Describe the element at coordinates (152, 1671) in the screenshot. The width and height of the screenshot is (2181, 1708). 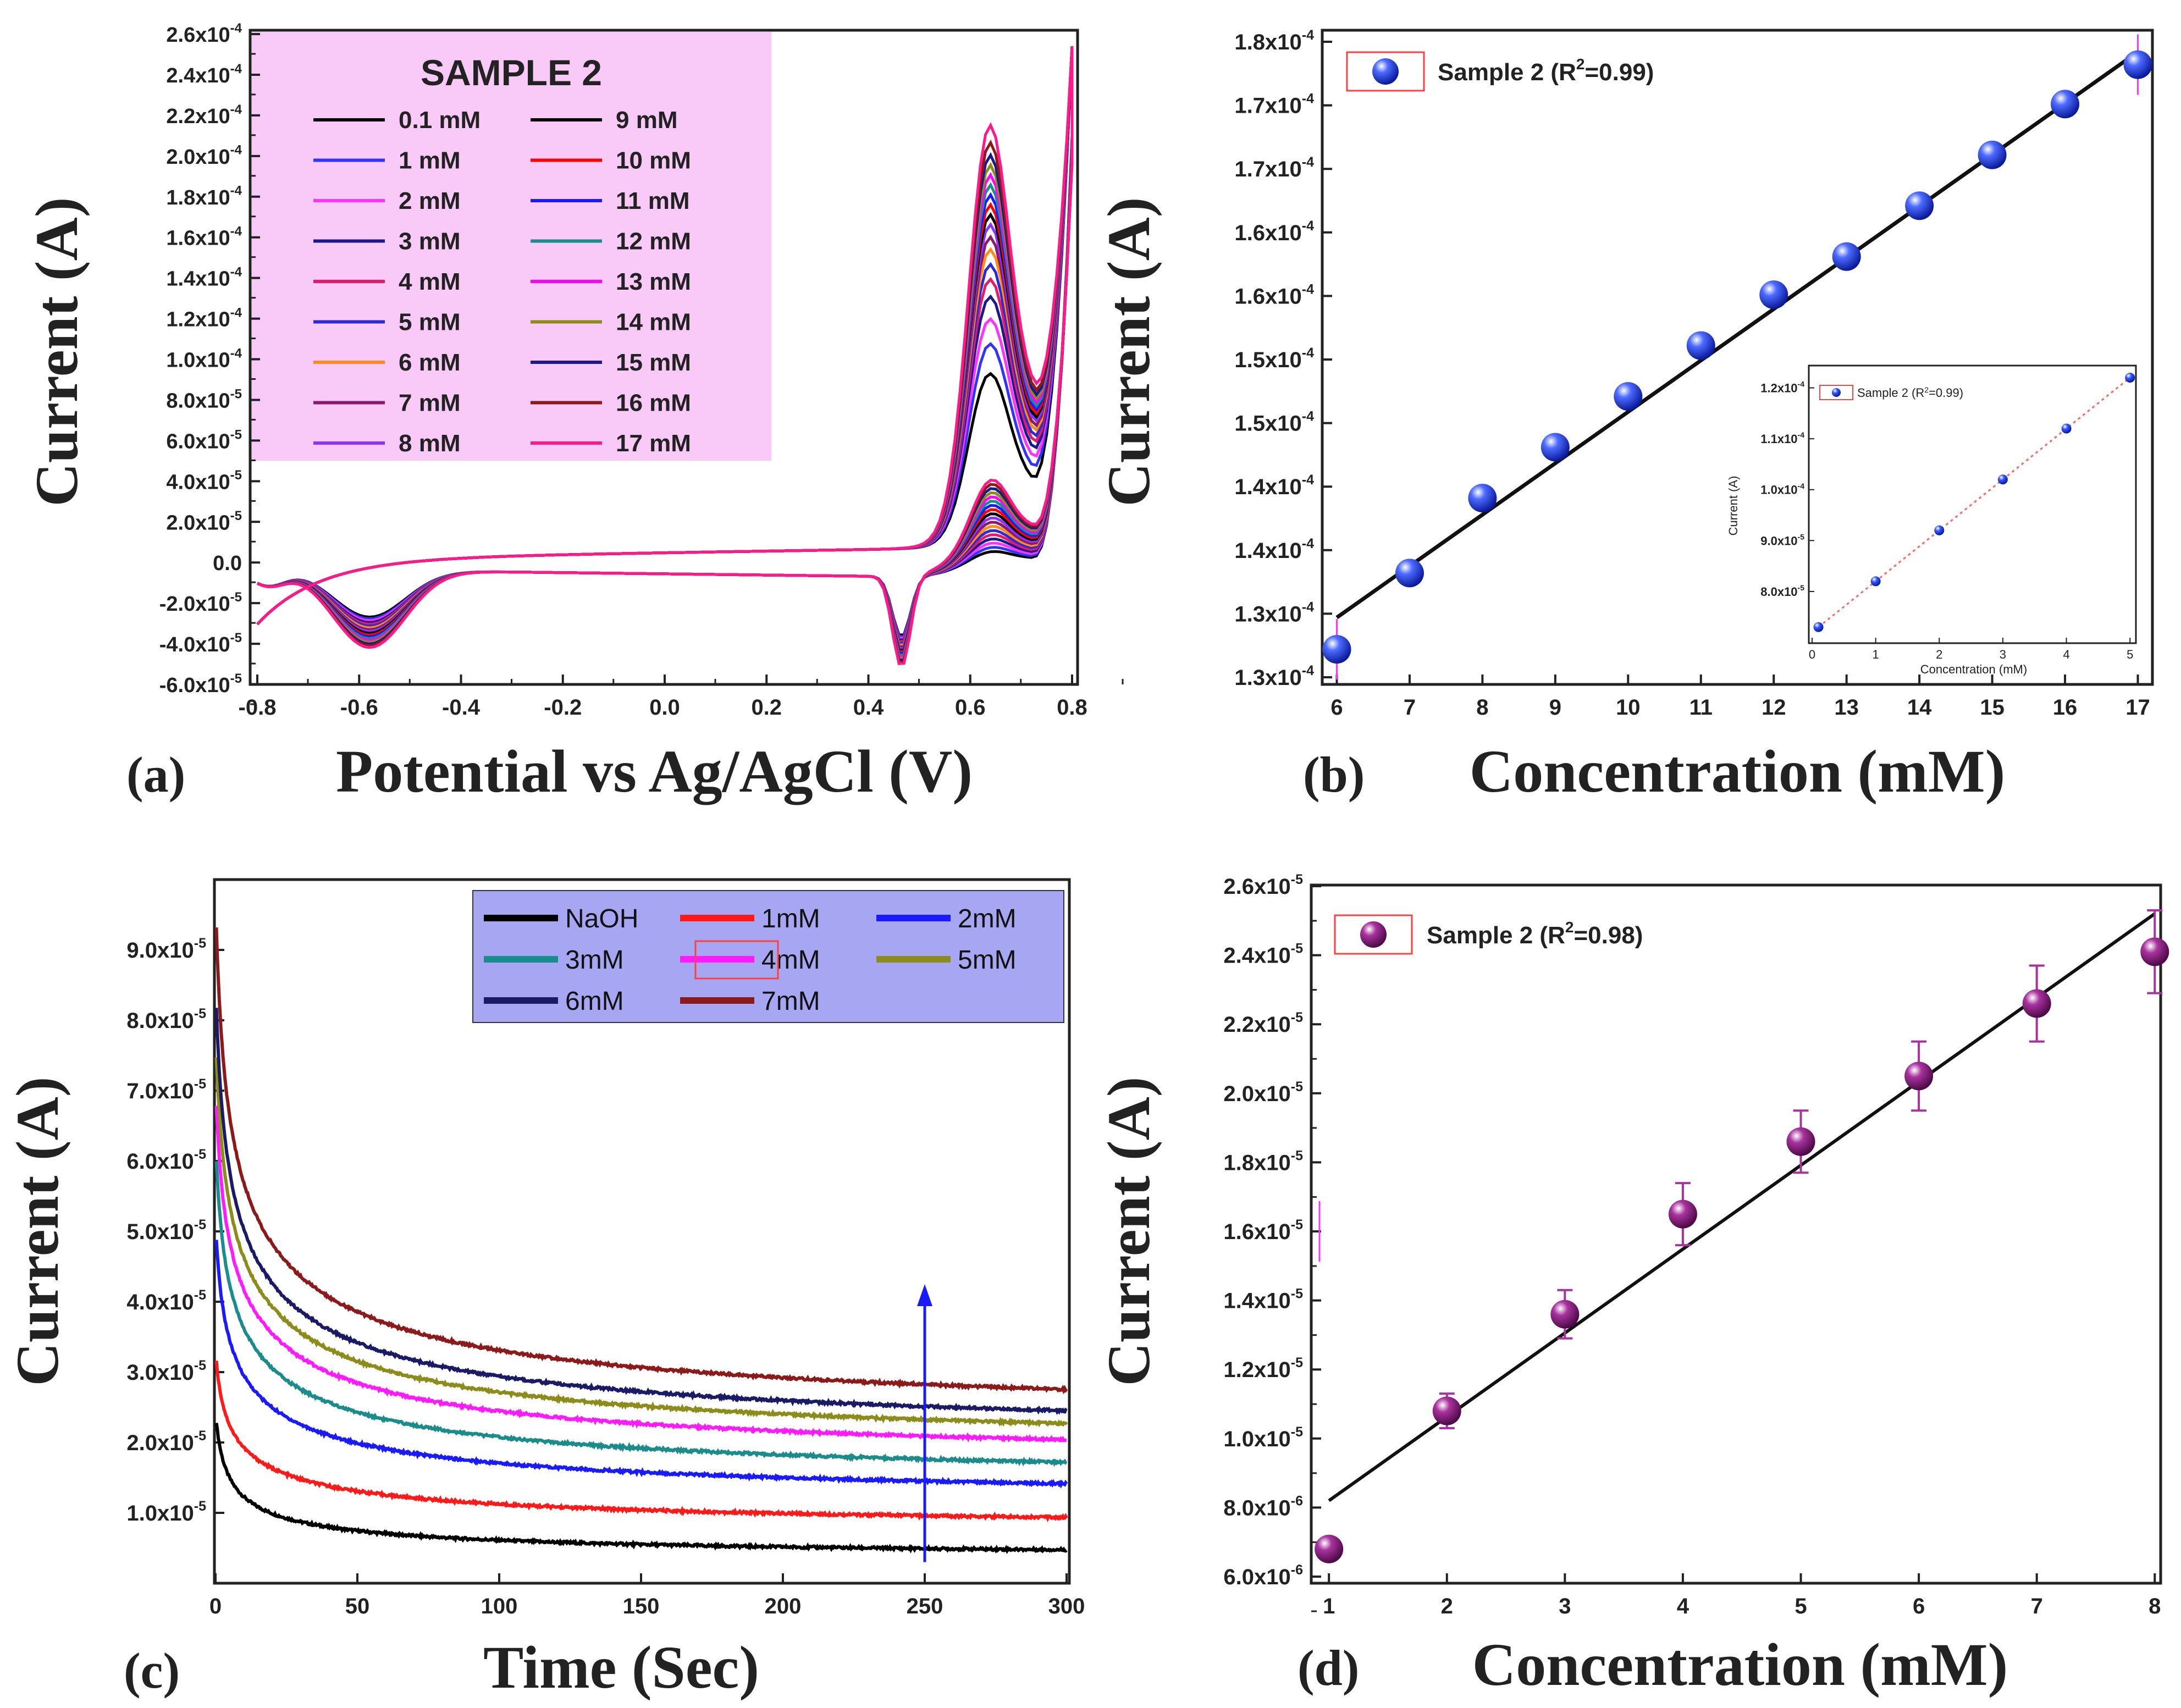
I see `panel-c-label: (c)` at that location.